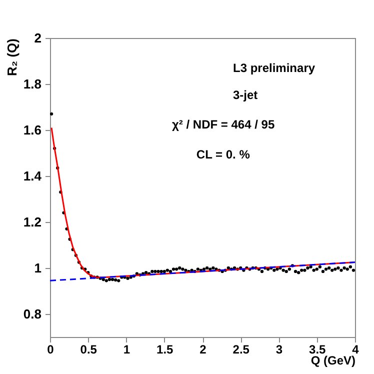 The height and width of the screenshot is (374, 374). What do you see at coordinates (126, 349) in the screenshot?
I see `x-tick-label: 1` at bounding box center [126, 349].